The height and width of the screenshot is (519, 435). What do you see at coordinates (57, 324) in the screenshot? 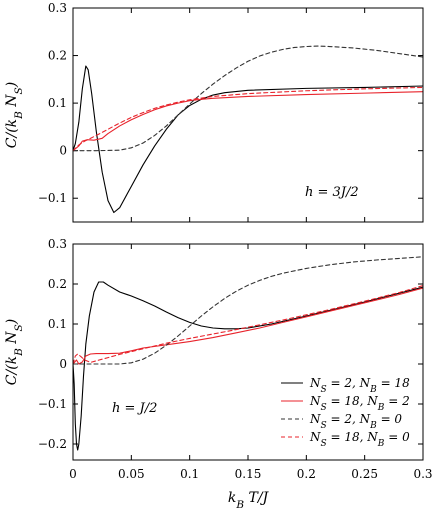
I see `y-tick-label-bottom-3: 0.1` at bounding box center [57, 324].